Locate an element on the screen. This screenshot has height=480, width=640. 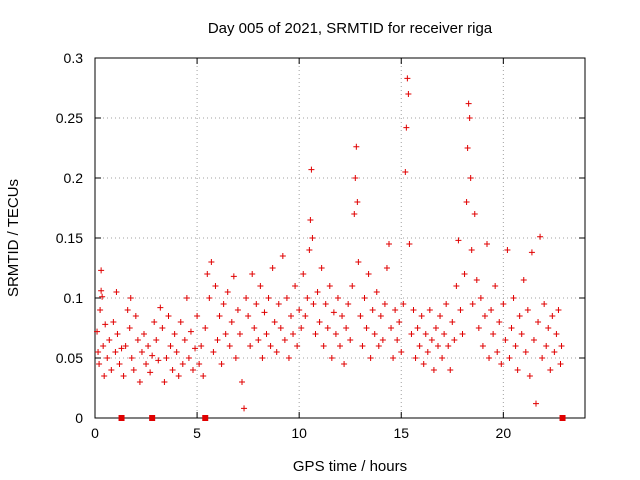
y-tick-label: 0 is located at coordinates (79, 418).